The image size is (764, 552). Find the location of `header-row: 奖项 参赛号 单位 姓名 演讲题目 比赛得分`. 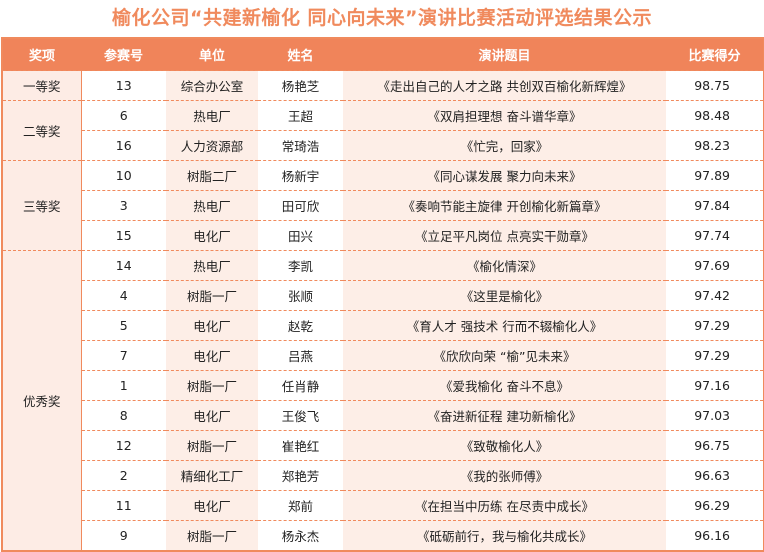

header-row: 奖项 参赛号 单位 姓名 演讲题目 比赛得分 is located at coordinates (383, 54).